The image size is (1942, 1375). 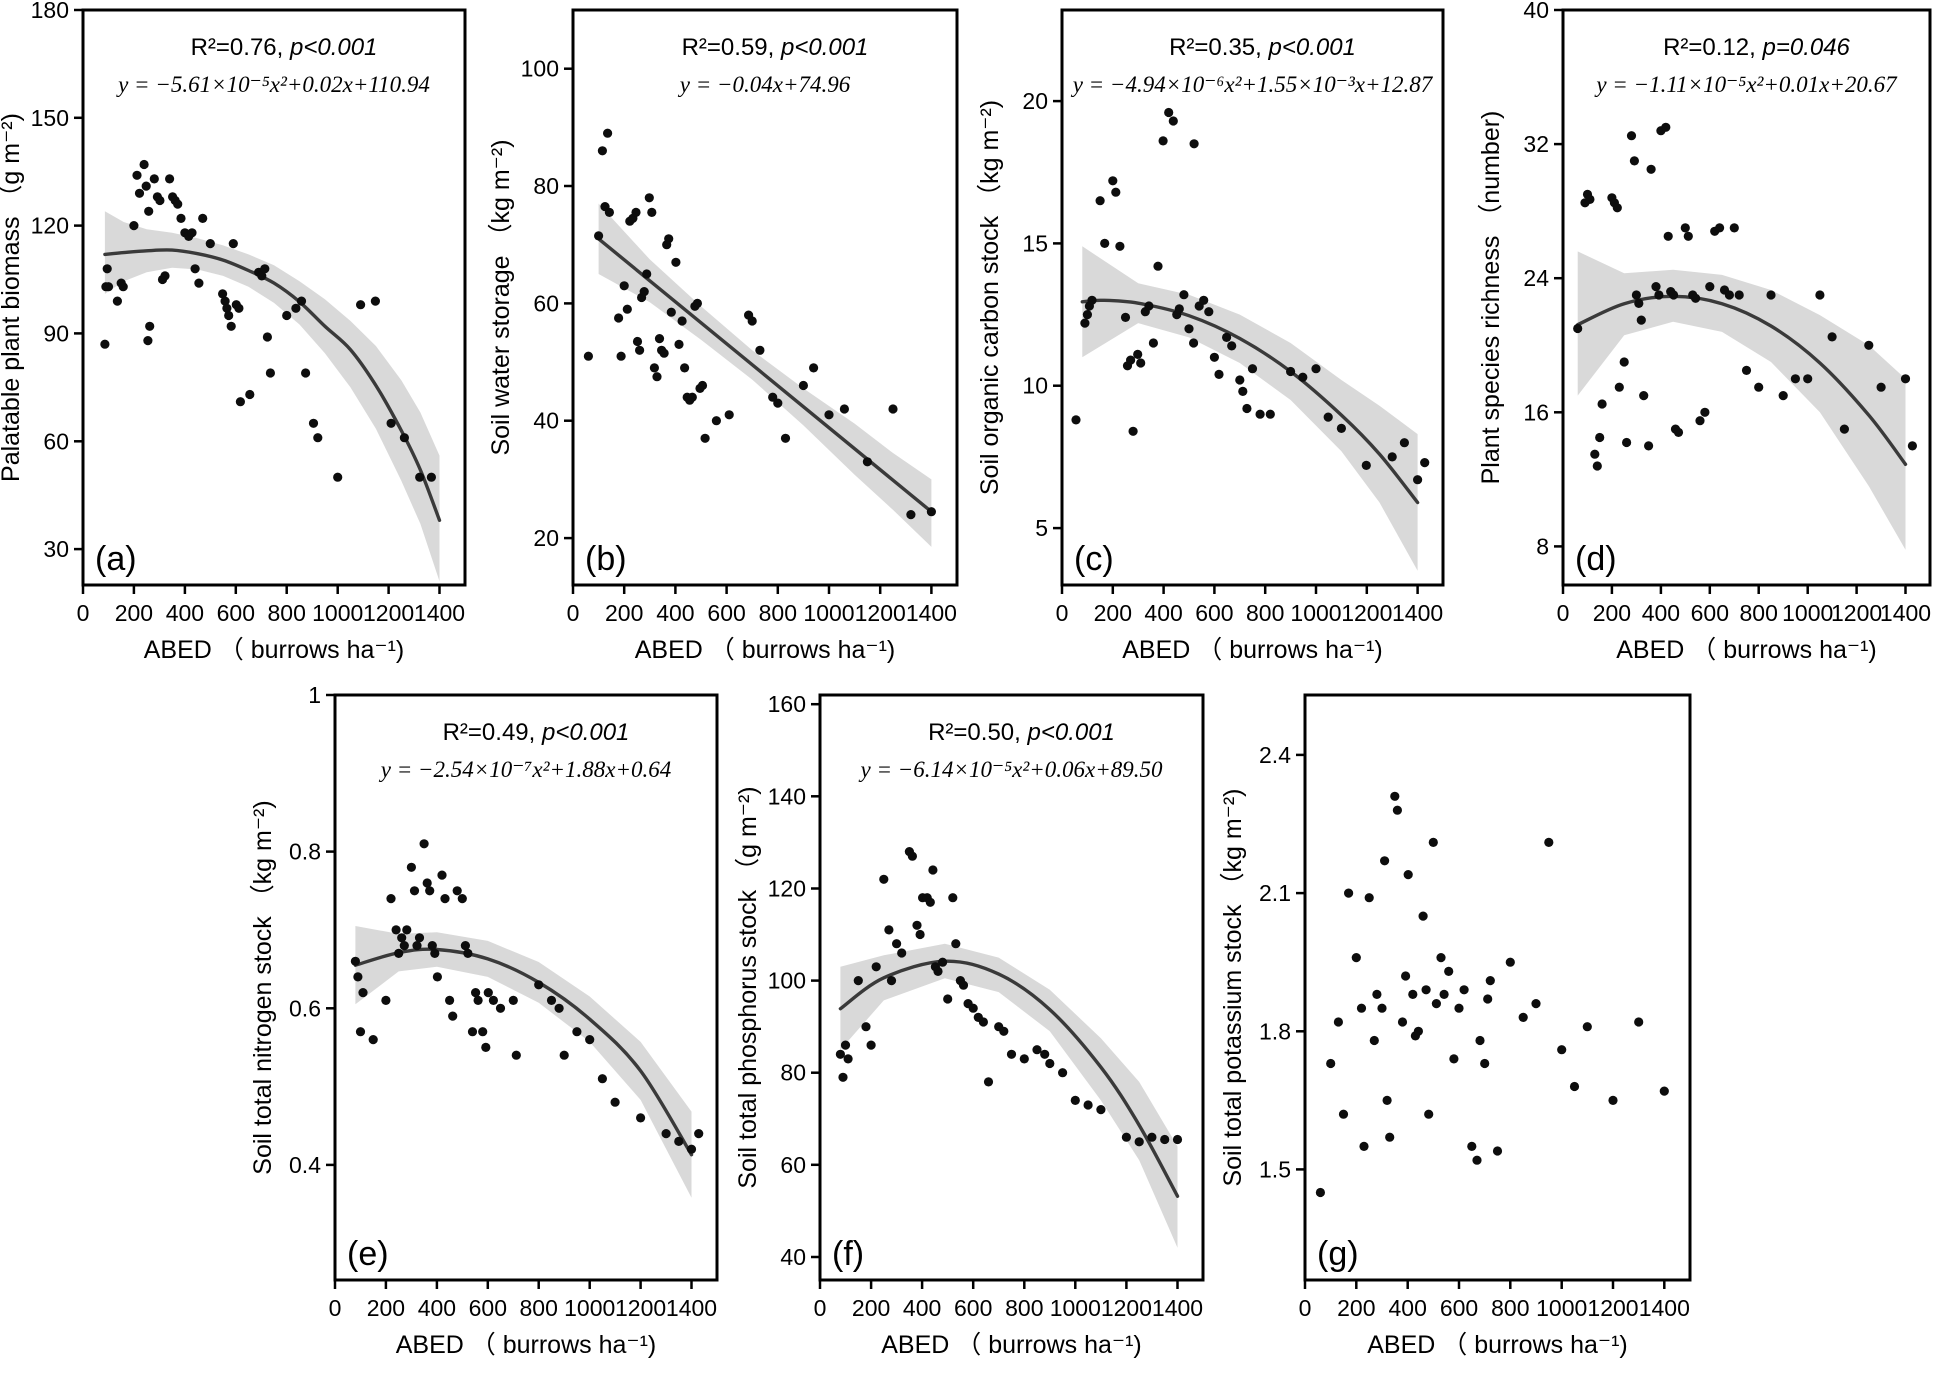 What do you see at coordinates (12, 297) in the screenshot?
I see `y-axis-label: Palatable plant biomass （g m⁻²)` at bounding box center [12, 297].